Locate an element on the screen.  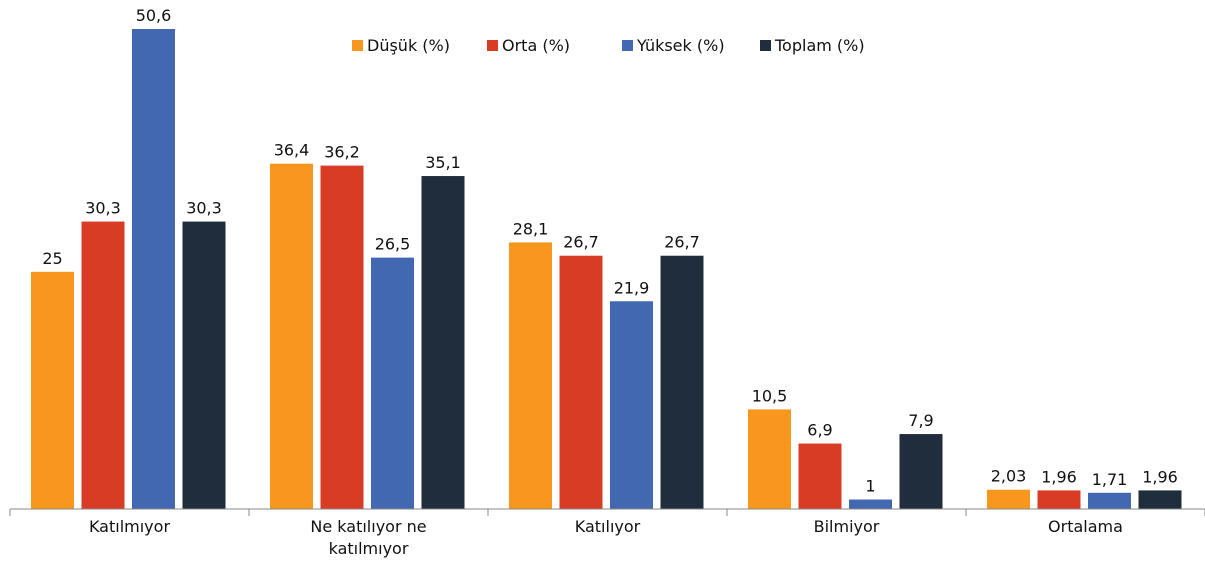
data-label: 25 is located at coordinates (52, 258).